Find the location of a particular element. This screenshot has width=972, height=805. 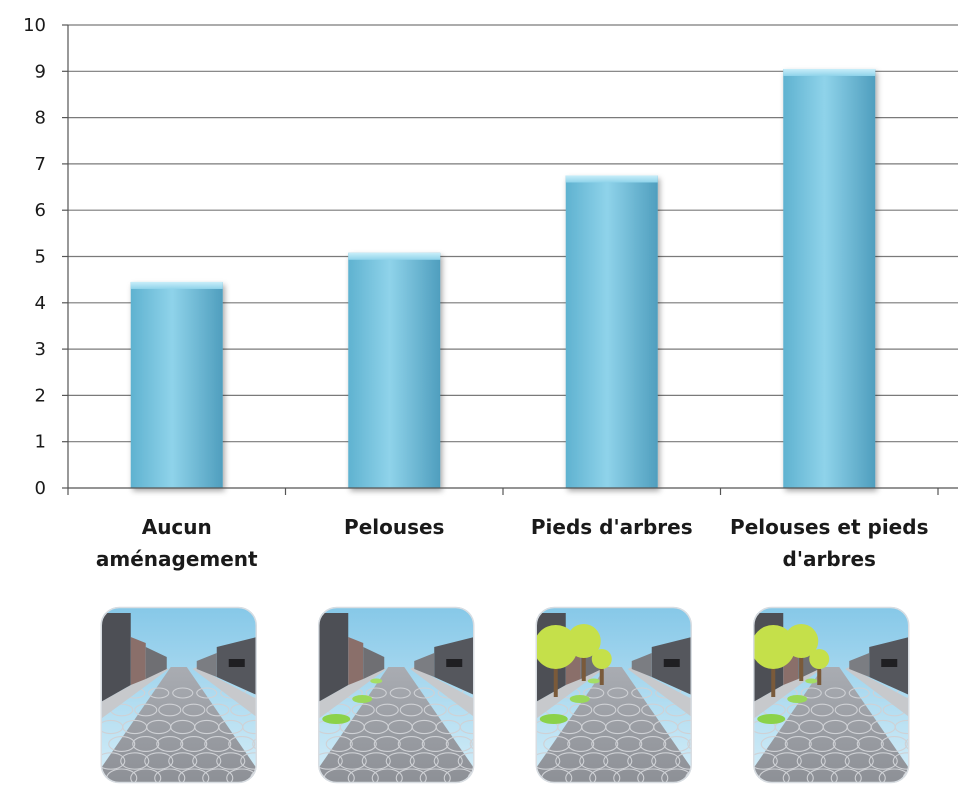

y-tick-label: 1 is located at coordinates (40, 442).